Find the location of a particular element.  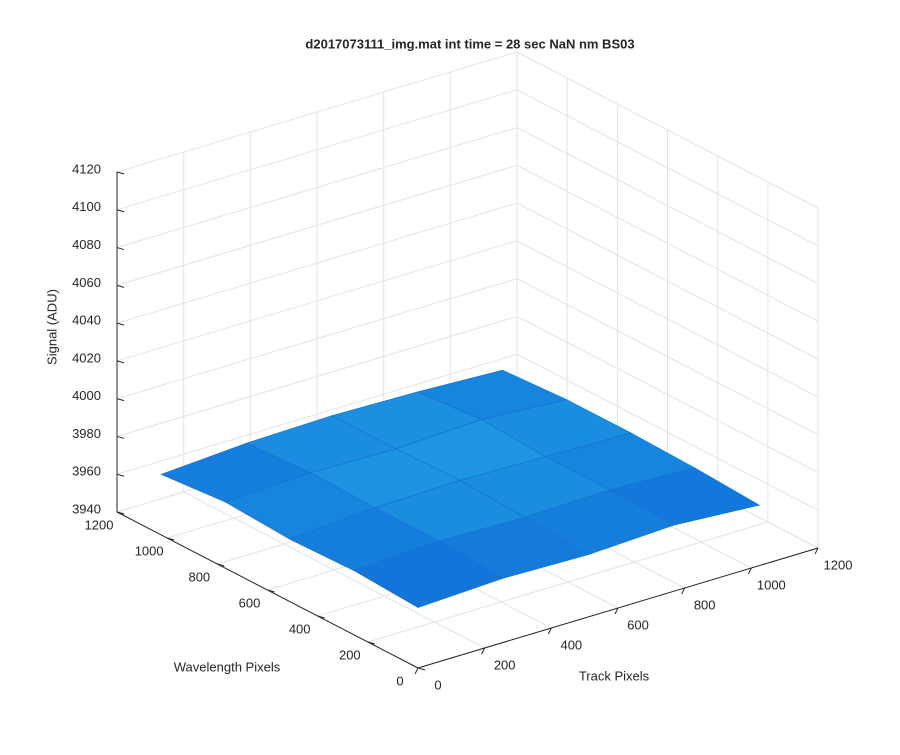

z-tick-label: 4020 is located at coordinates (86, 357).